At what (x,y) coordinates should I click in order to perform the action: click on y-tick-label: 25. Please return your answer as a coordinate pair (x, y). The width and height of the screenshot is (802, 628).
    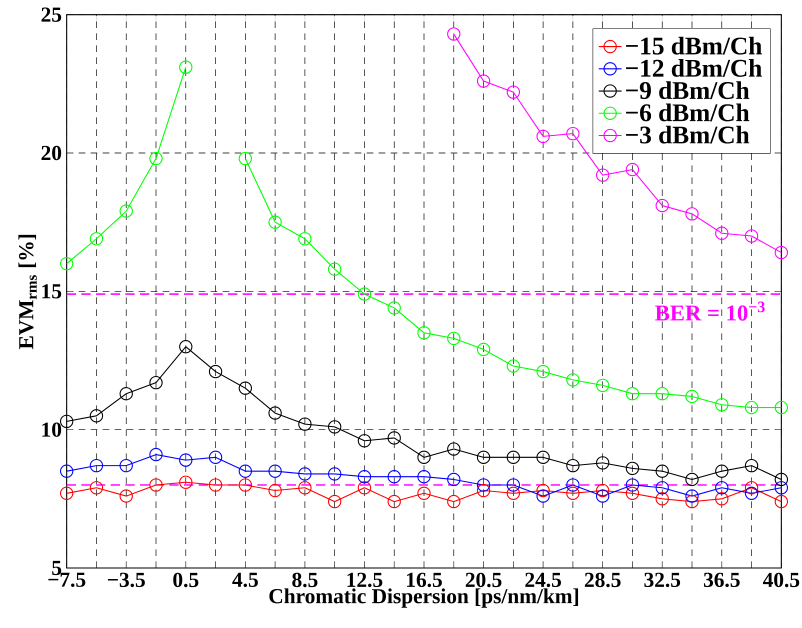
    Looking at the image, I should click on (52, 15).